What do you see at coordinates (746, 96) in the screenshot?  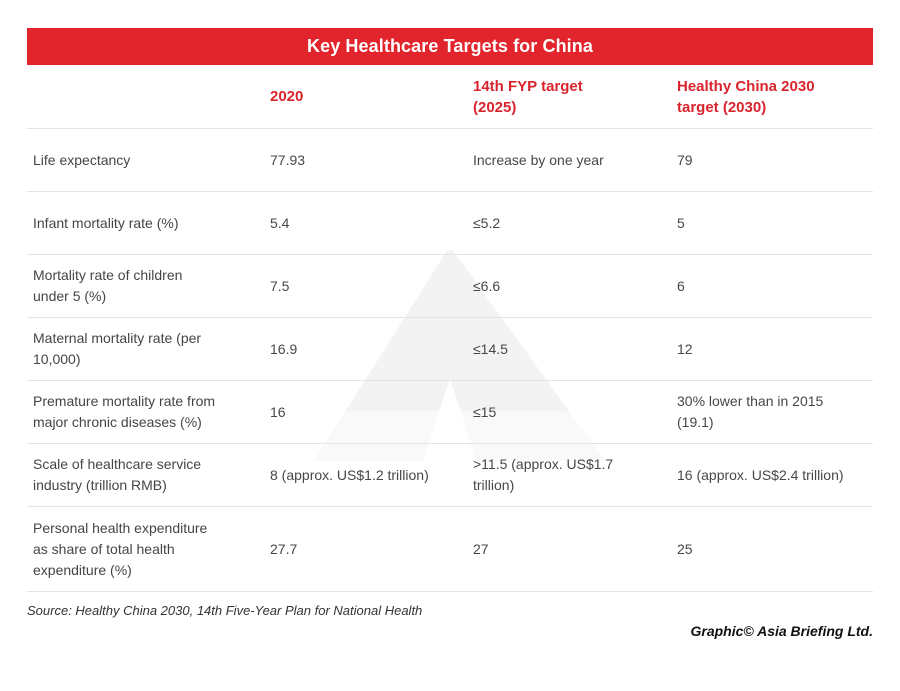 I see `header-hc-2030: Healthy China 2030 target (2030)` at bounding box center [746, 96].